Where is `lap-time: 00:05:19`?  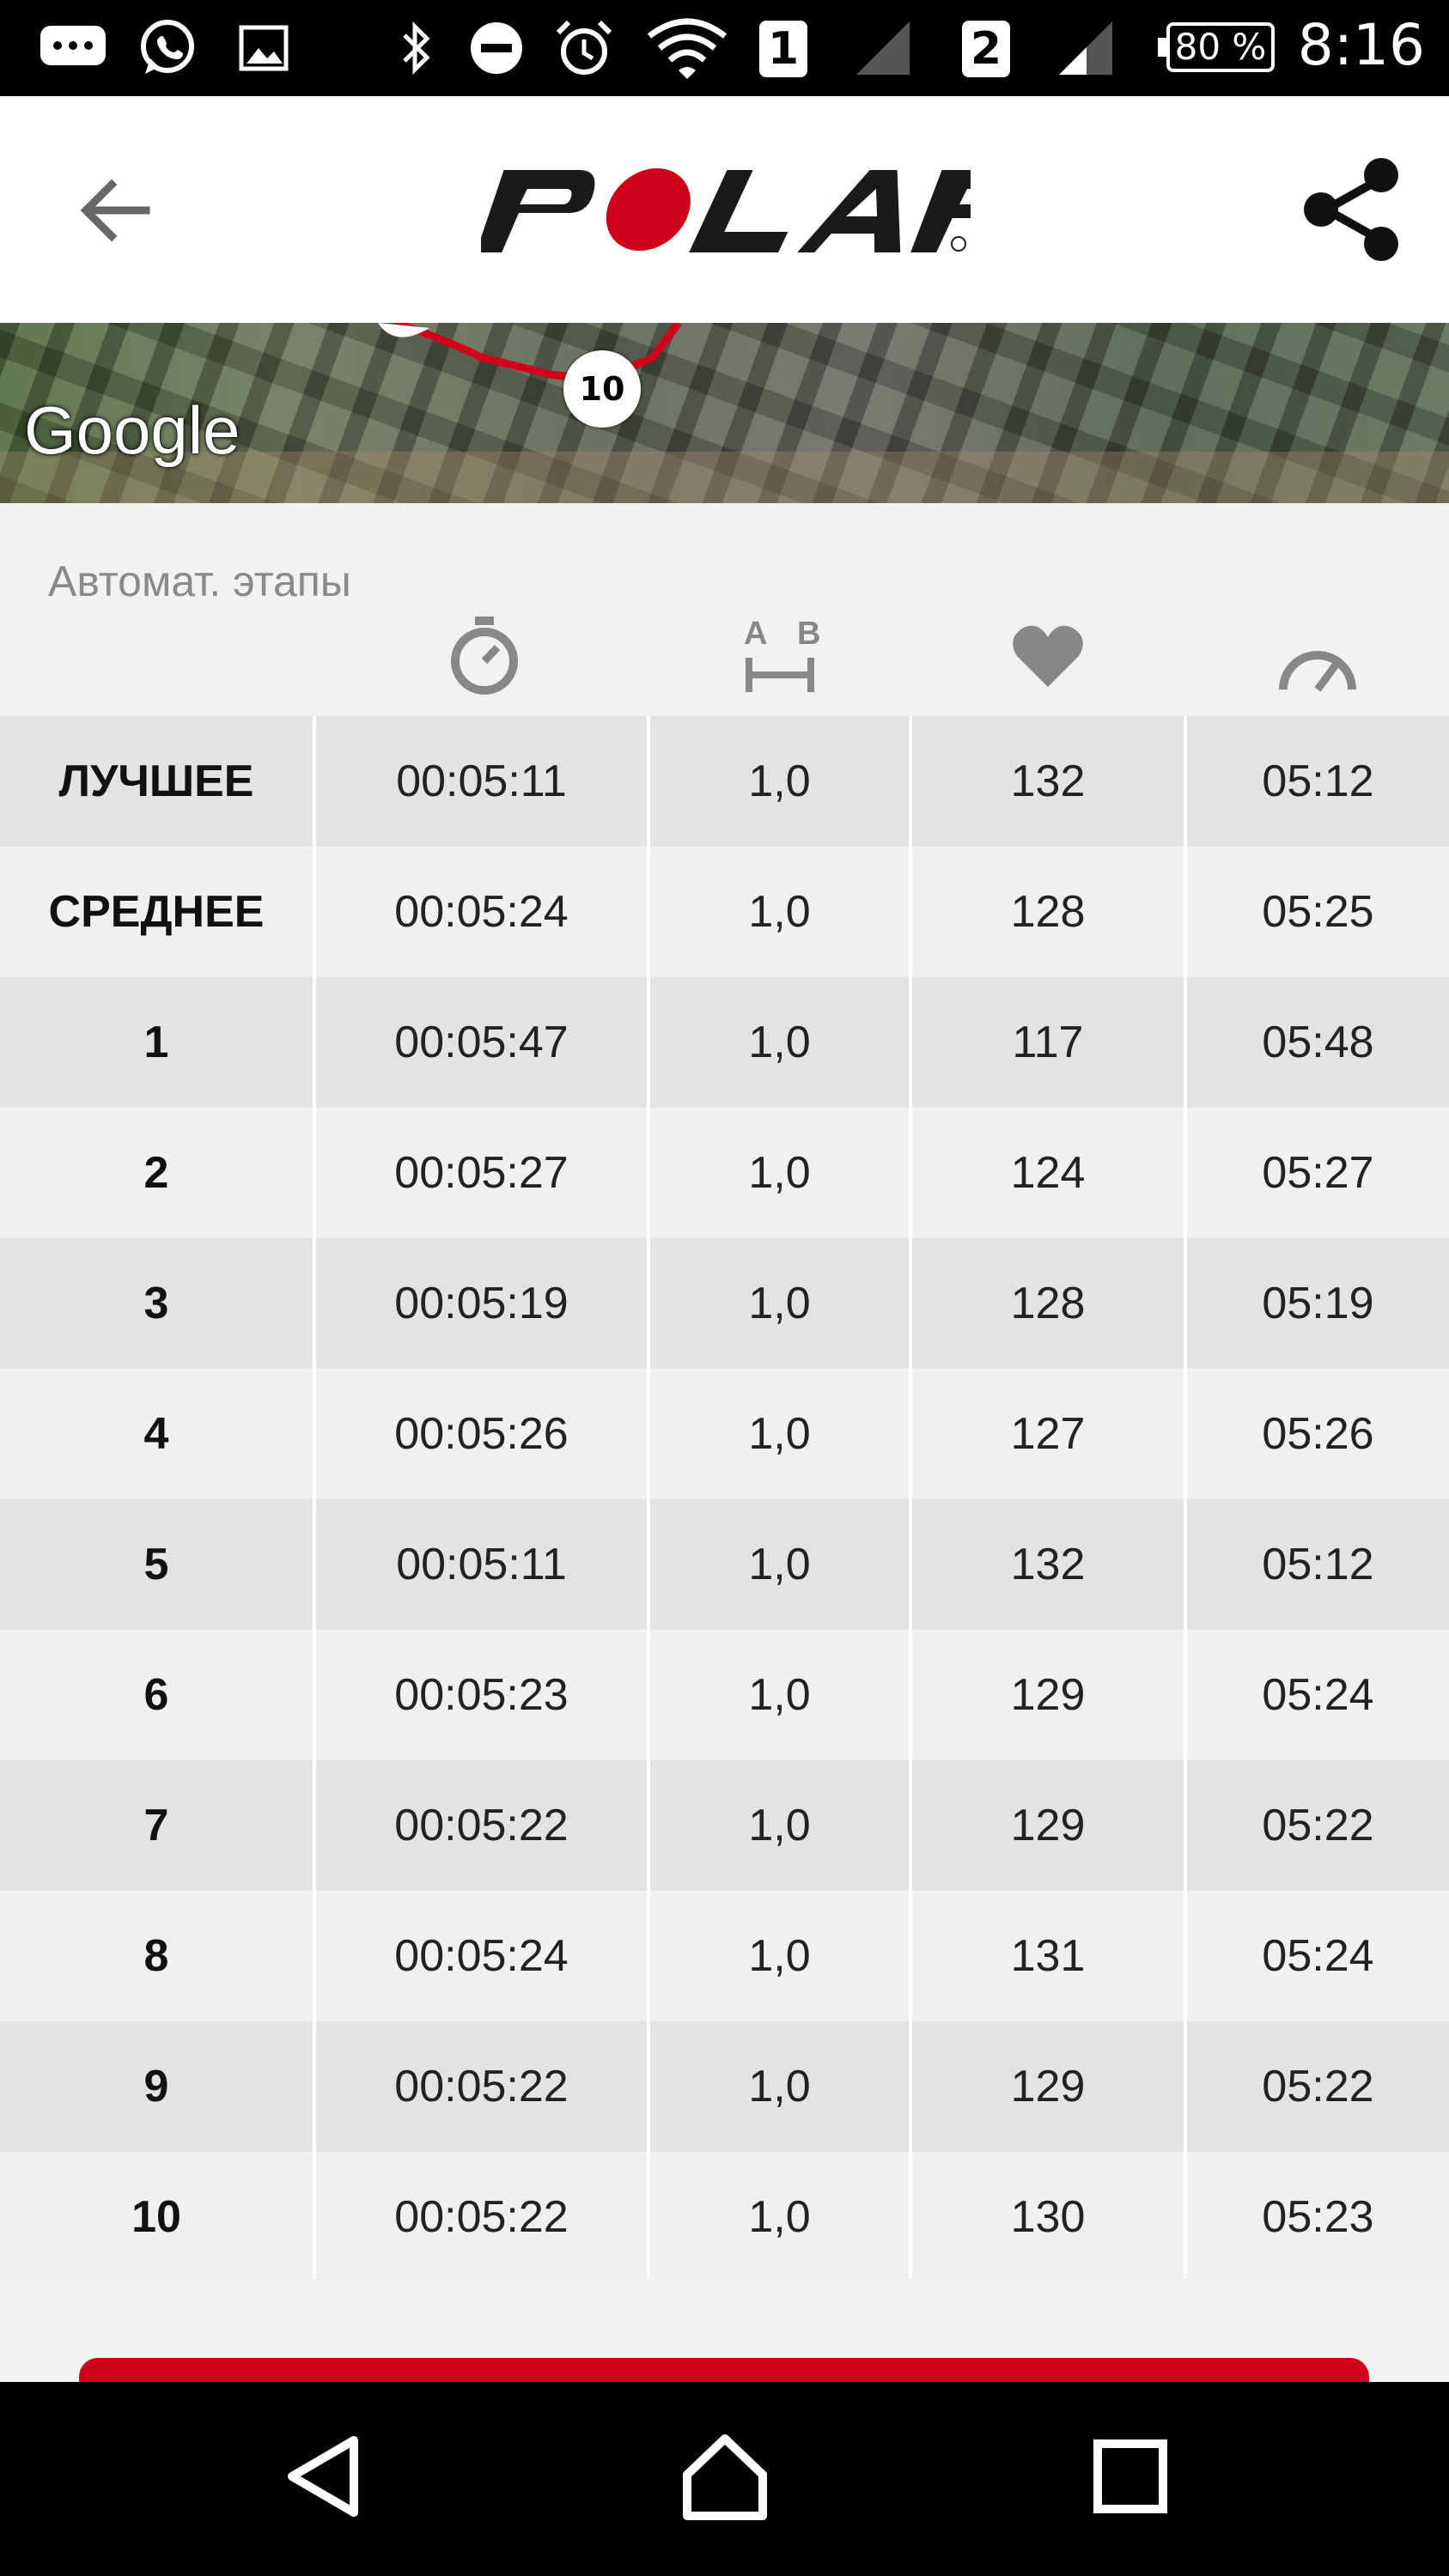
lap-time: 00:05:19 is located at coordinates (481, 1303).